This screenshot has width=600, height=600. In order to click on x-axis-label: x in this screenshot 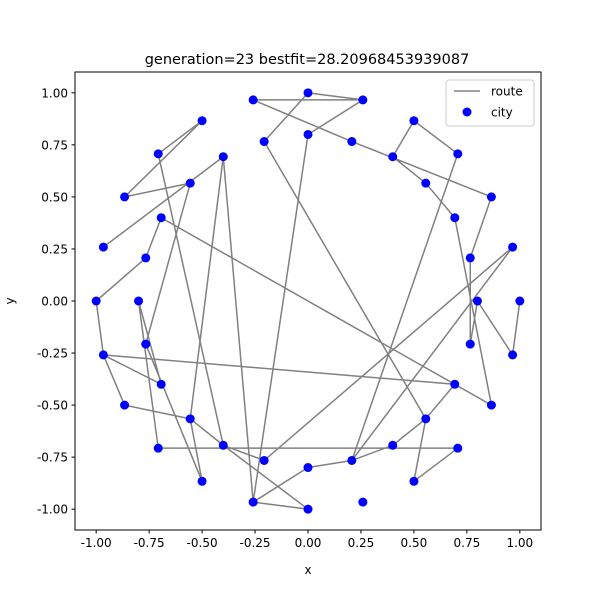, I will do `click(307, 570)`.